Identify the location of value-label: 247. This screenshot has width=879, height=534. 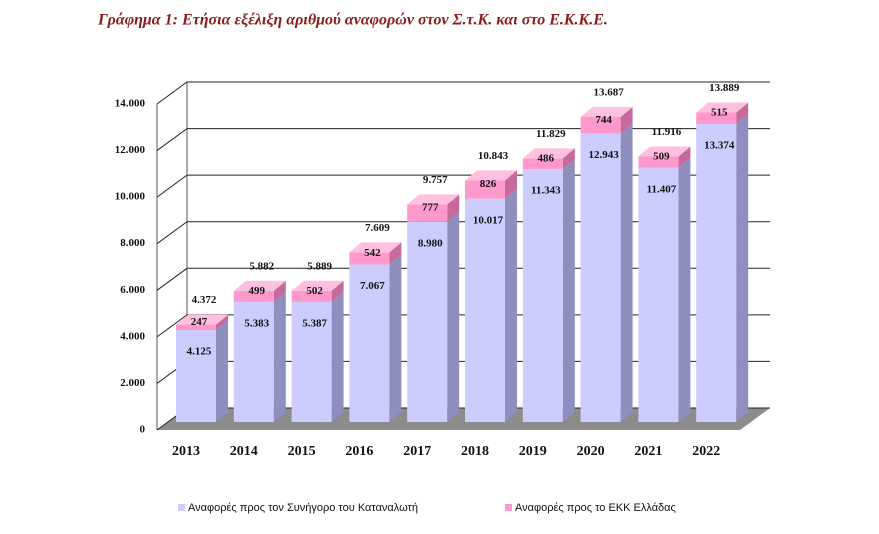
(199, 322).